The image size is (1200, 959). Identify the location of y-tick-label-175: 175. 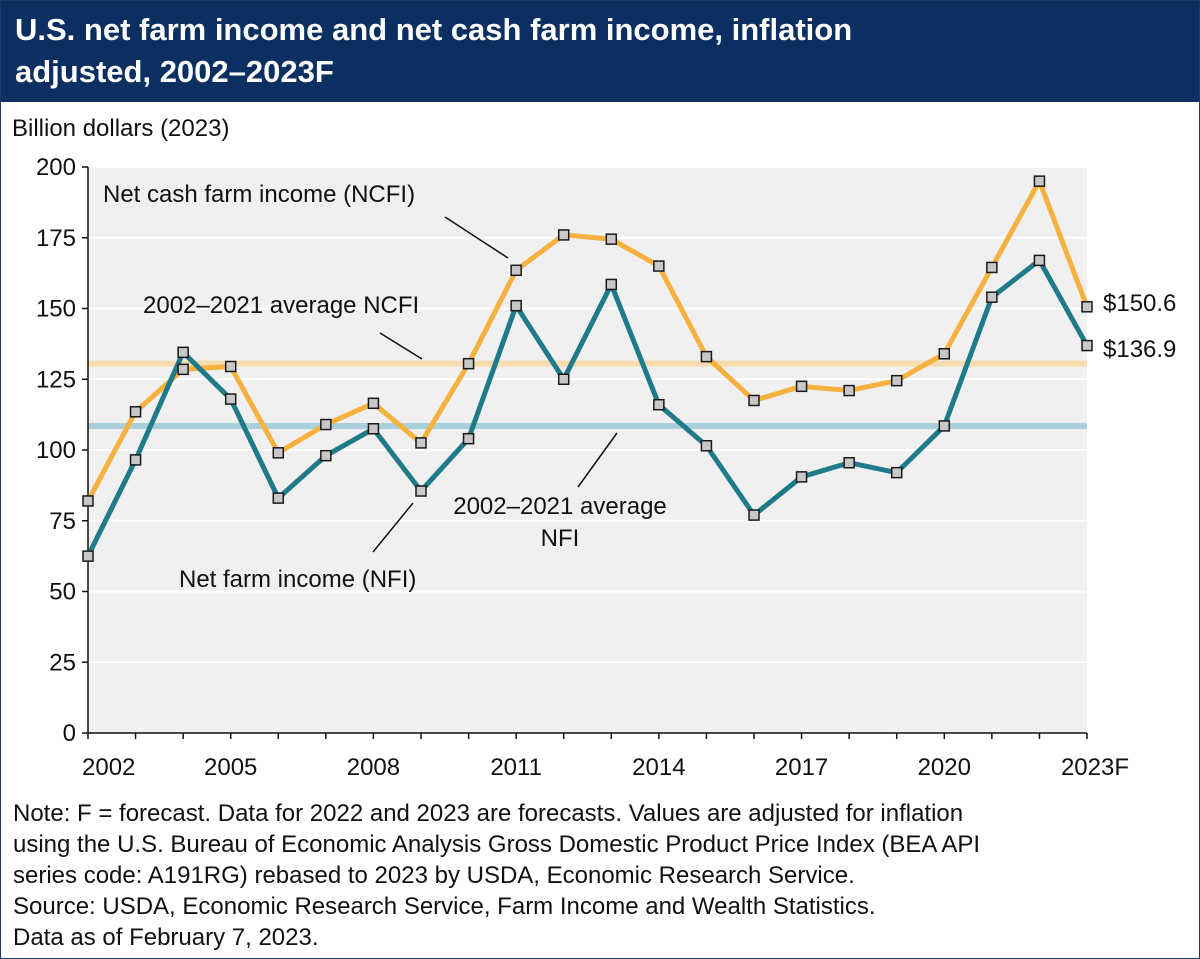
(56, 238).